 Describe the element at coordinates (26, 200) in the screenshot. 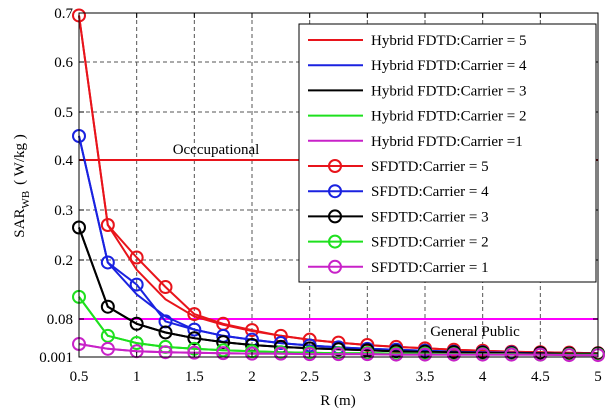

I see `y-axis-title-sub: WB` at that location.